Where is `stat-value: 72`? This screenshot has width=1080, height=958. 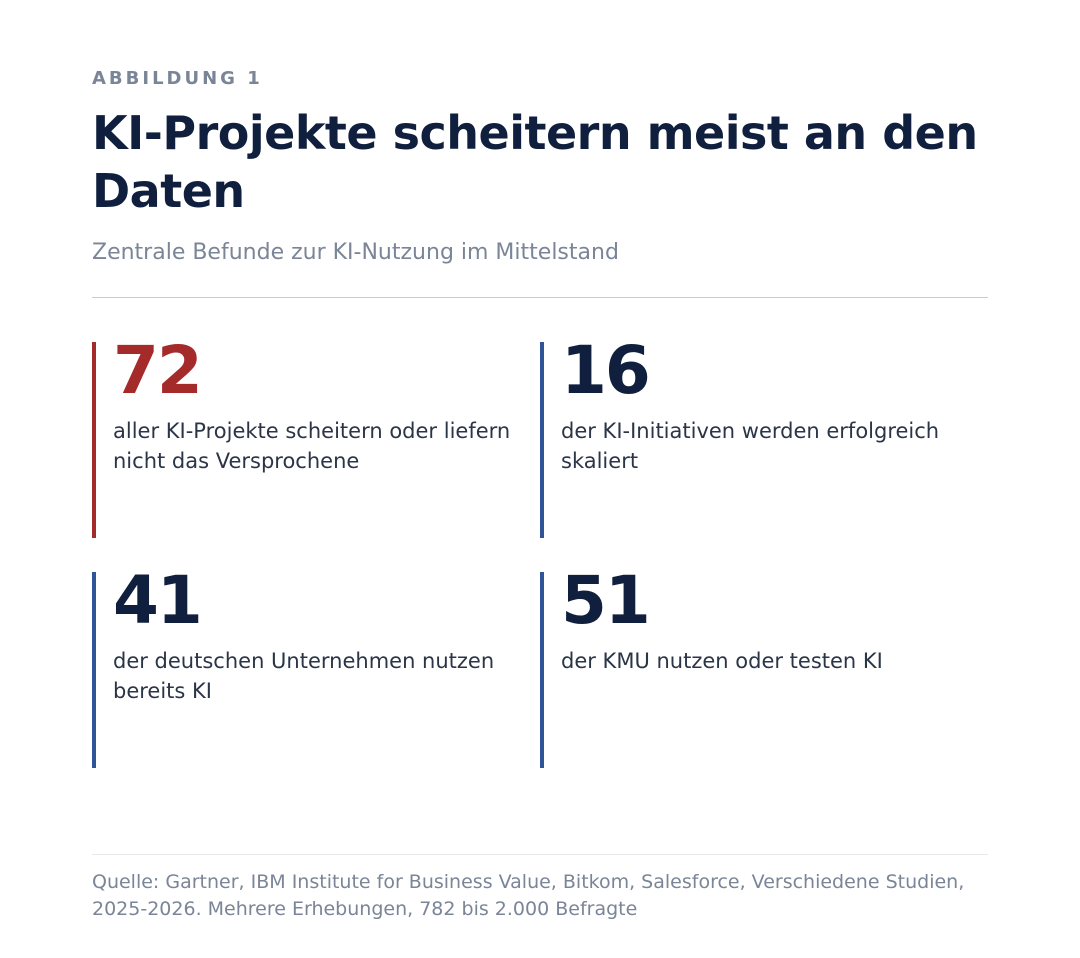 stat-value: 72 is located at coordinates (158, 370).